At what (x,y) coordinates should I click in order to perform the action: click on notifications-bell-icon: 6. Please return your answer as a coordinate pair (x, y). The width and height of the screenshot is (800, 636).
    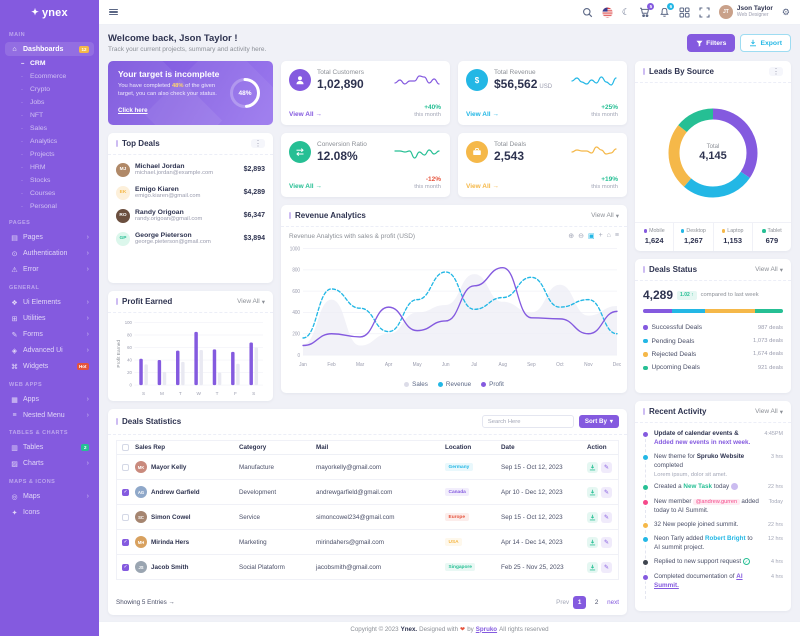
    Looking at the image, I should click on (667, 10).